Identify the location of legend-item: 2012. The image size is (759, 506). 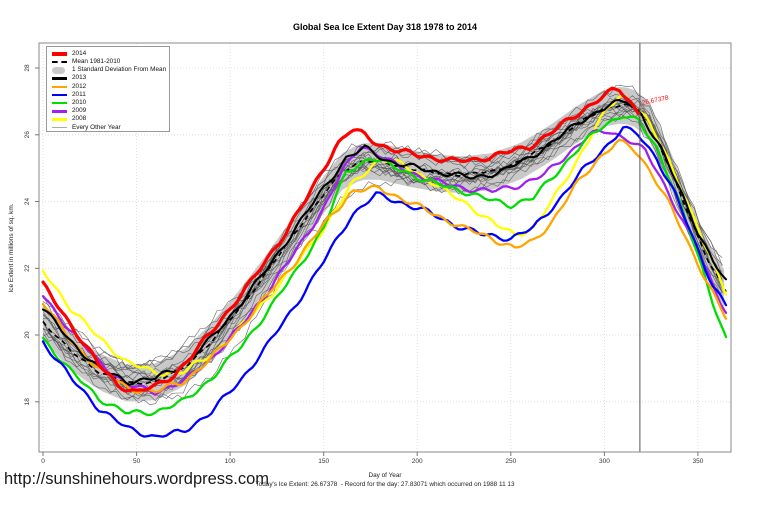
(110, 87).